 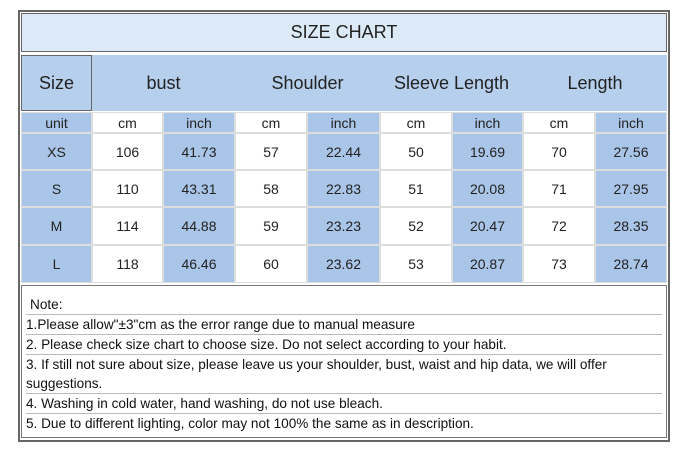 What do you see at coordinates (271, 151) in the screenshot?
I see `table-cell: 57` at bounding box center [271, 151].